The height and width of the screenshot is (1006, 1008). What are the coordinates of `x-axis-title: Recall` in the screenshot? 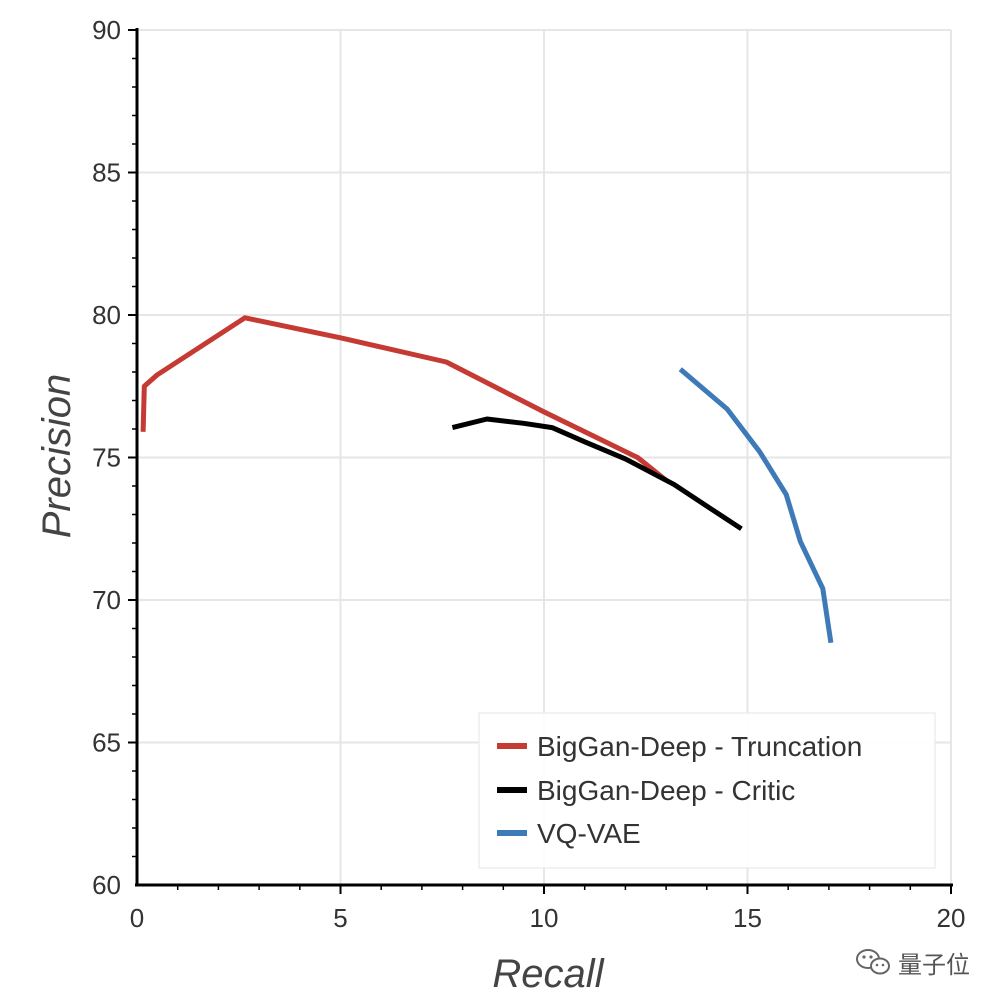 It's located at (548, 974).